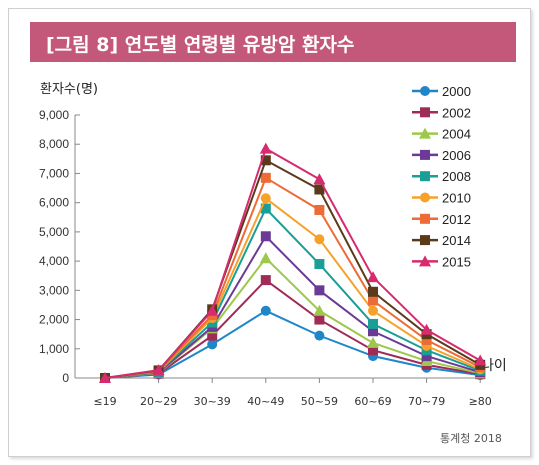 Image resolution: width=539 pixels, height=465 pixels. I want to click on legend-item: 2002, so click(441, 112).